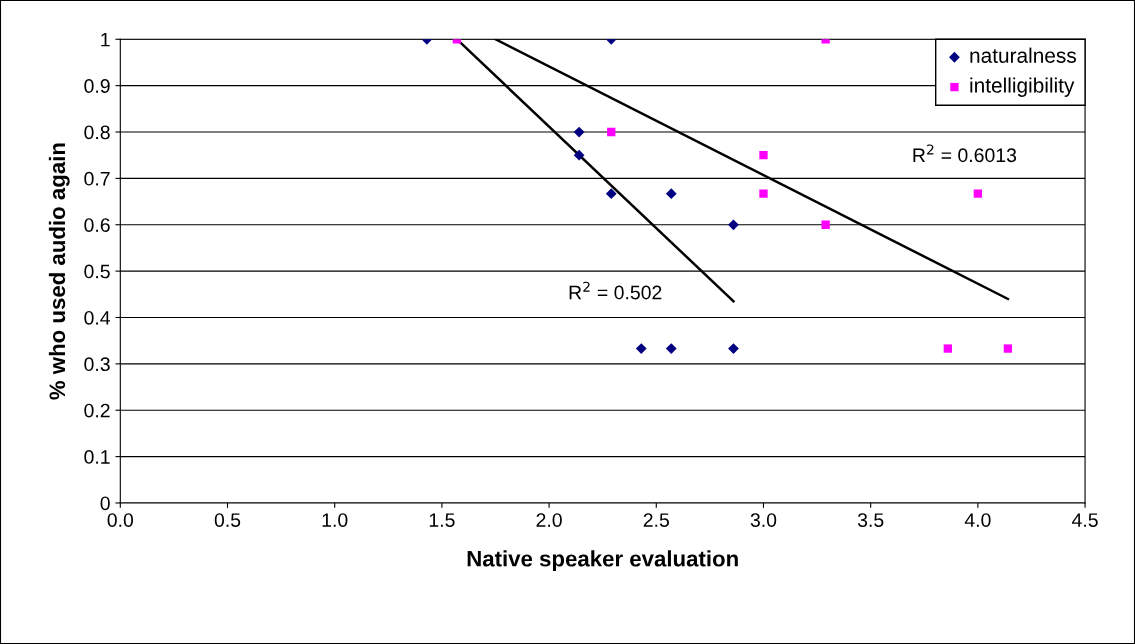 This screenshot has width=1135, height=644. What do you see at coordinates (549, 520) in the screenshot?
I see `x-tick-label: 2.0` at bounding box center [549, 520].